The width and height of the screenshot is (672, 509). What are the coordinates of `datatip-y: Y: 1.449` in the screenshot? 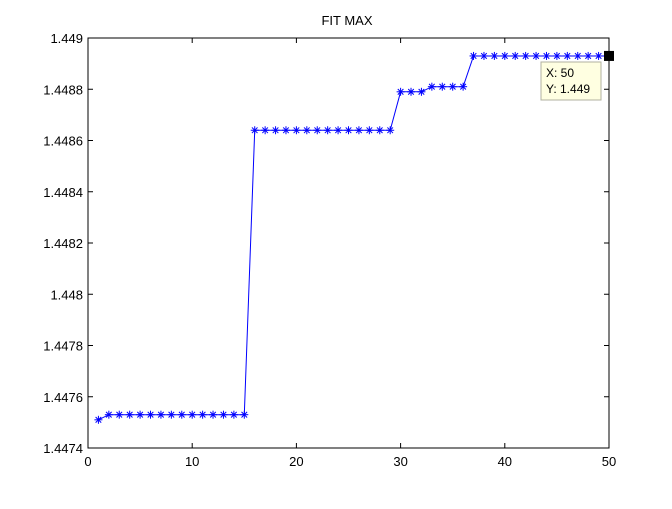 It's located at (568, 89).